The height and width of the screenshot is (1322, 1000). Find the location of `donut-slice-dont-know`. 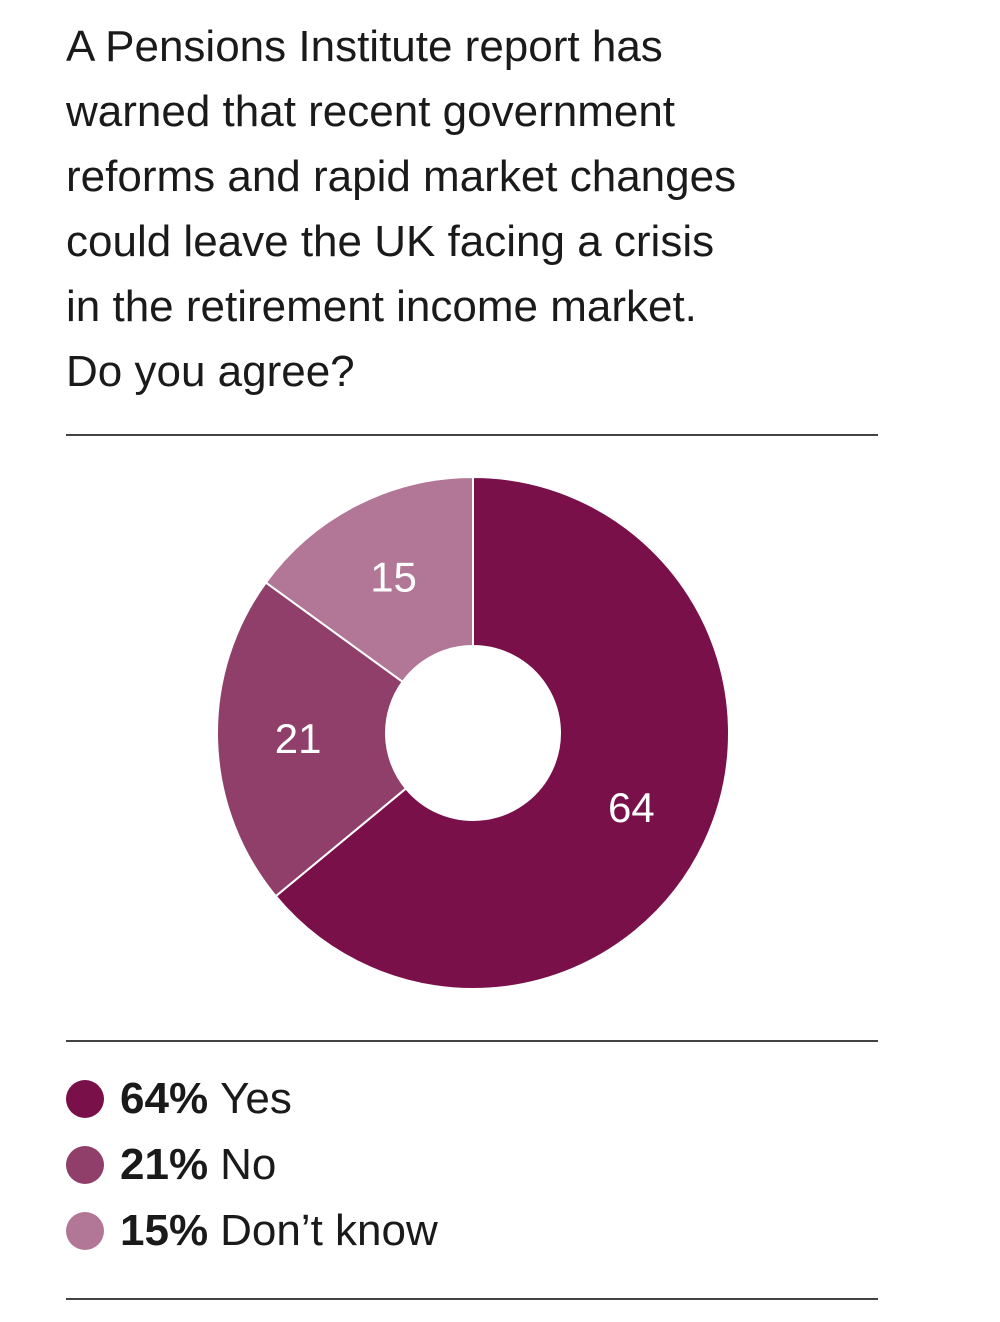

donut-slice-dont-know is located at coordinates (369, 579).